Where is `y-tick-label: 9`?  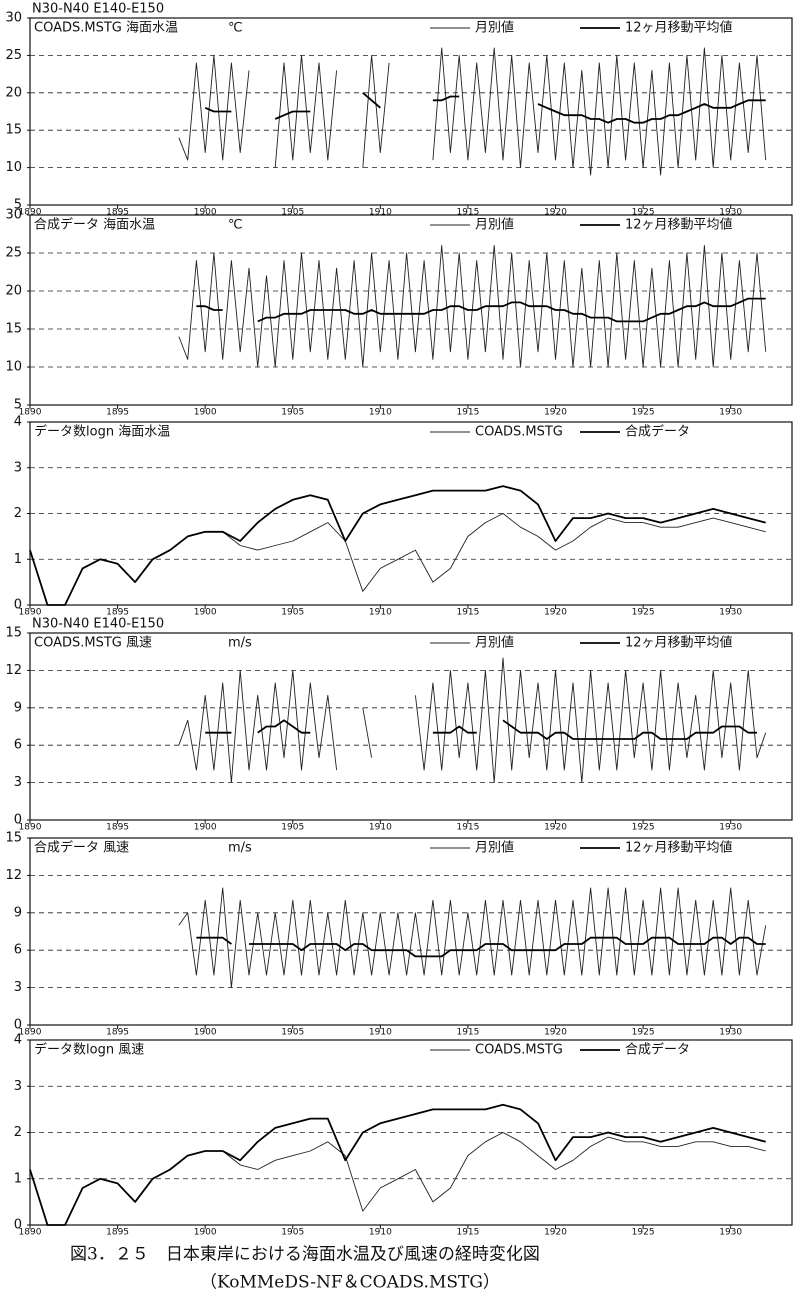 y-tick-label: 9 is located at coordinates (18, 912).